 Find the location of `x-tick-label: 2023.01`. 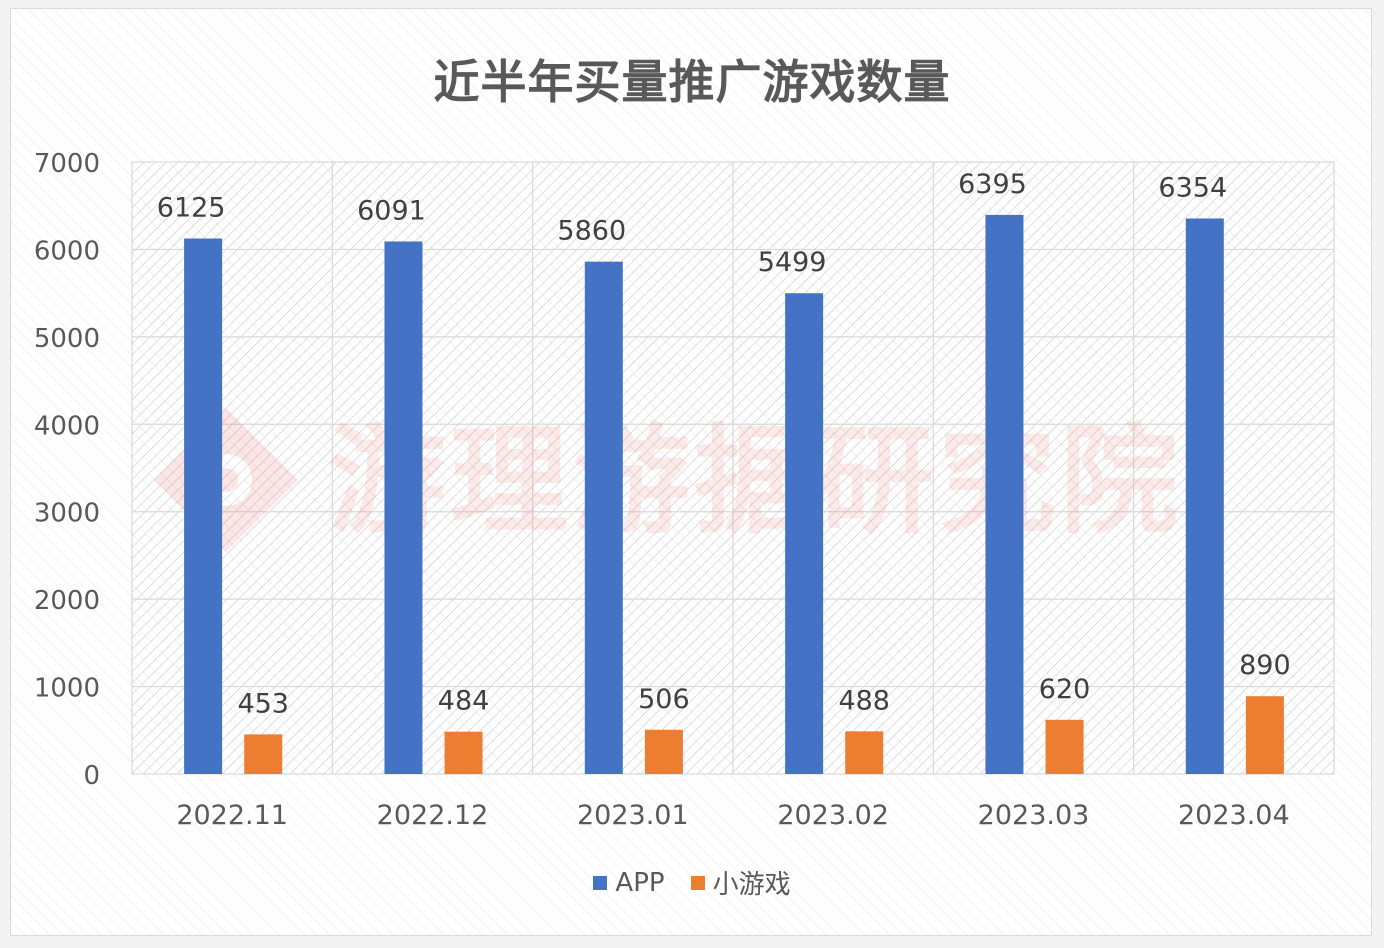

x-tick-label: 2023.01 is located at coordinates (633, 815).